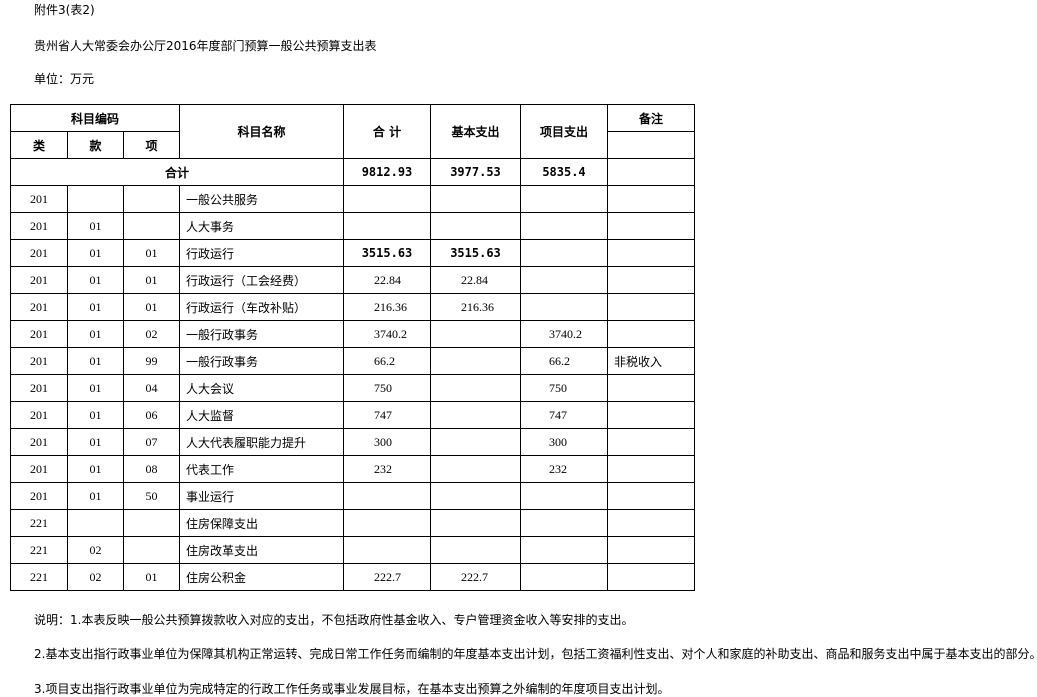 Image resolution: width=1037 pixels, height=697 pixels. Describe the element at coordinates (261, 442) in the screenshot. I see `cell-name: 人大代表履职能力提升` at that location.